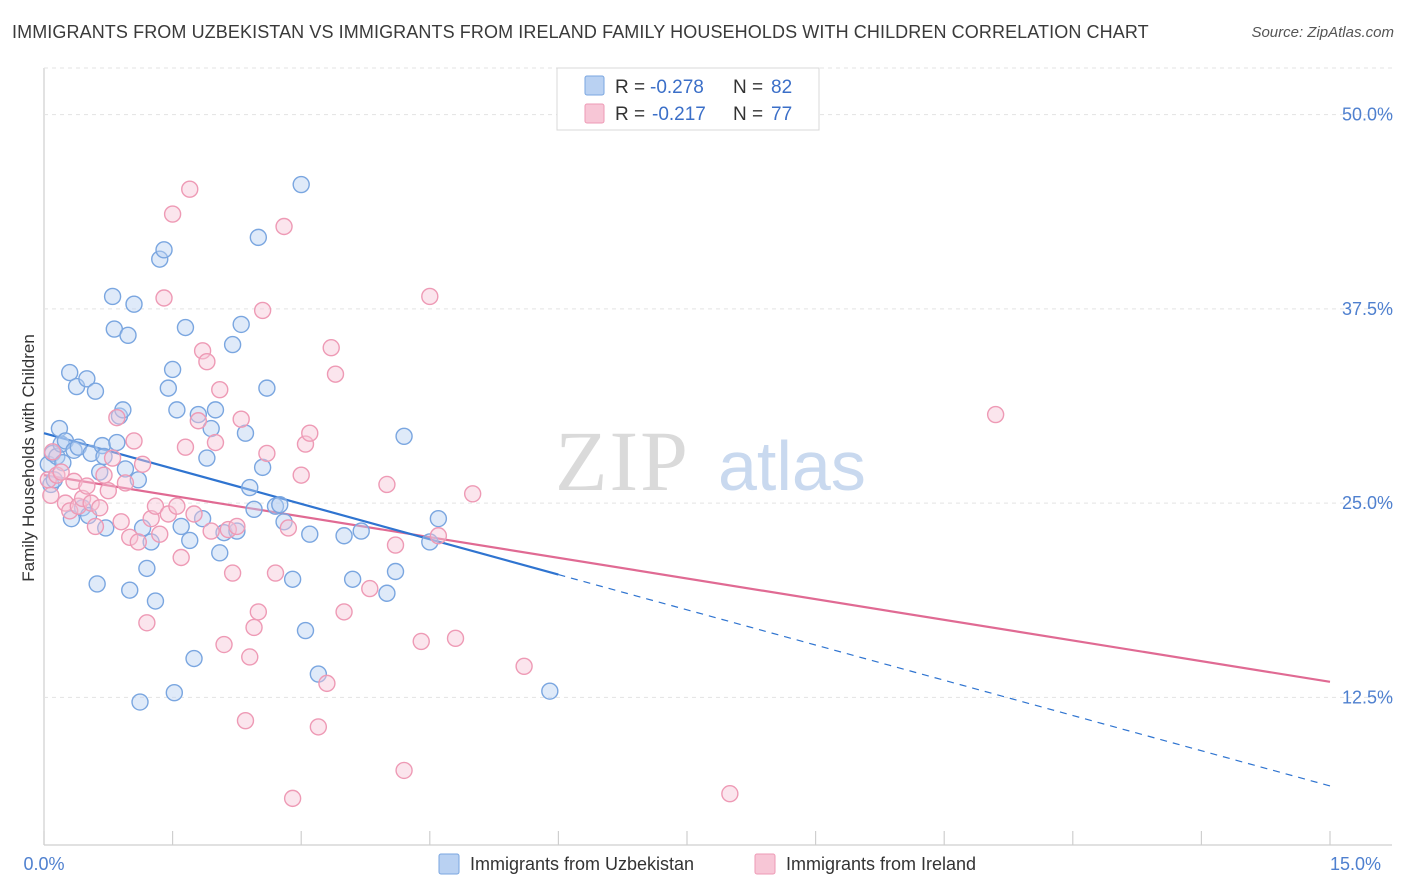 This screenshot has width=1406, height=892. What do you see at coordinates (582, 864) in the screenshot?
I see `bottom-legend-label-uzbekistan: Immigrants from Uzbekistan` at bounding box center [582, 864].